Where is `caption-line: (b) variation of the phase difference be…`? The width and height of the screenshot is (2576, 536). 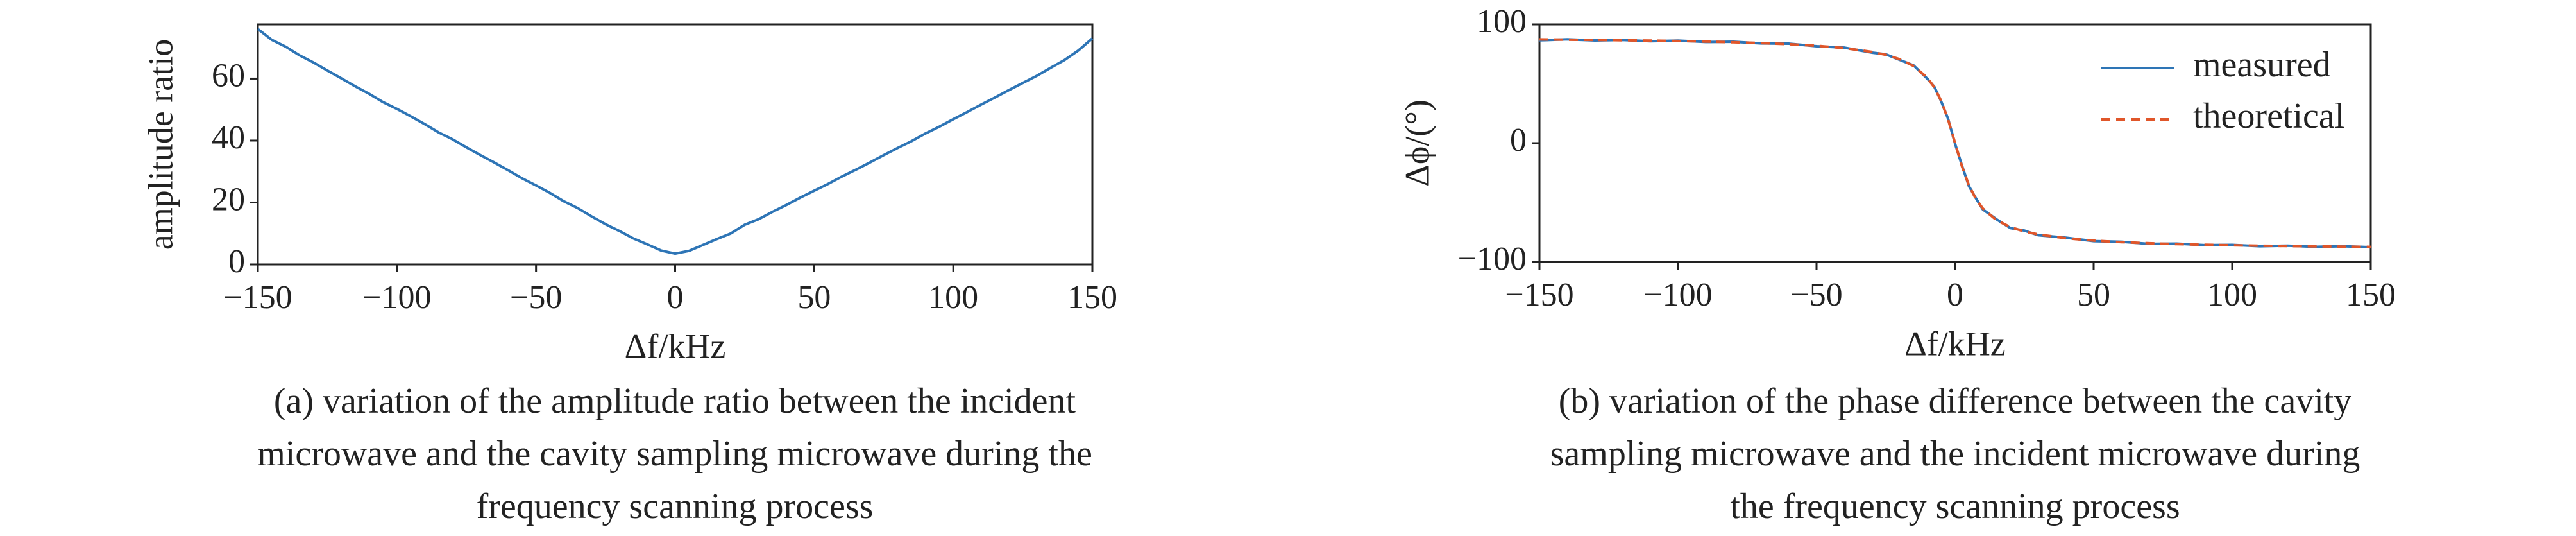
caption-line: (b) variation of the phase difference be… is located at coordinates (1955, 401).